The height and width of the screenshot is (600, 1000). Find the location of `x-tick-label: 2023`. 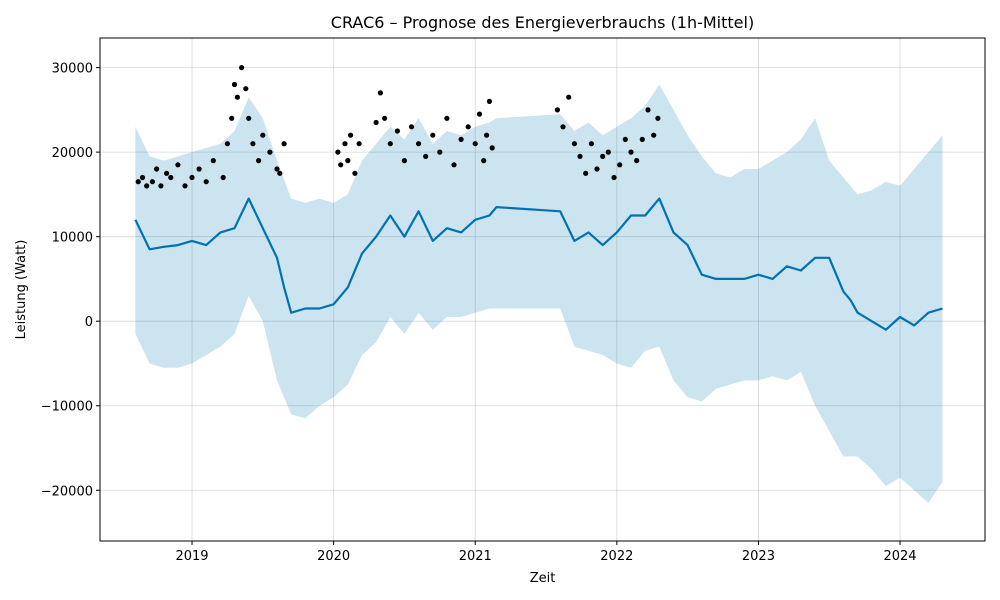

x-tick-label: 2023 is located at coordinates (758, 556).